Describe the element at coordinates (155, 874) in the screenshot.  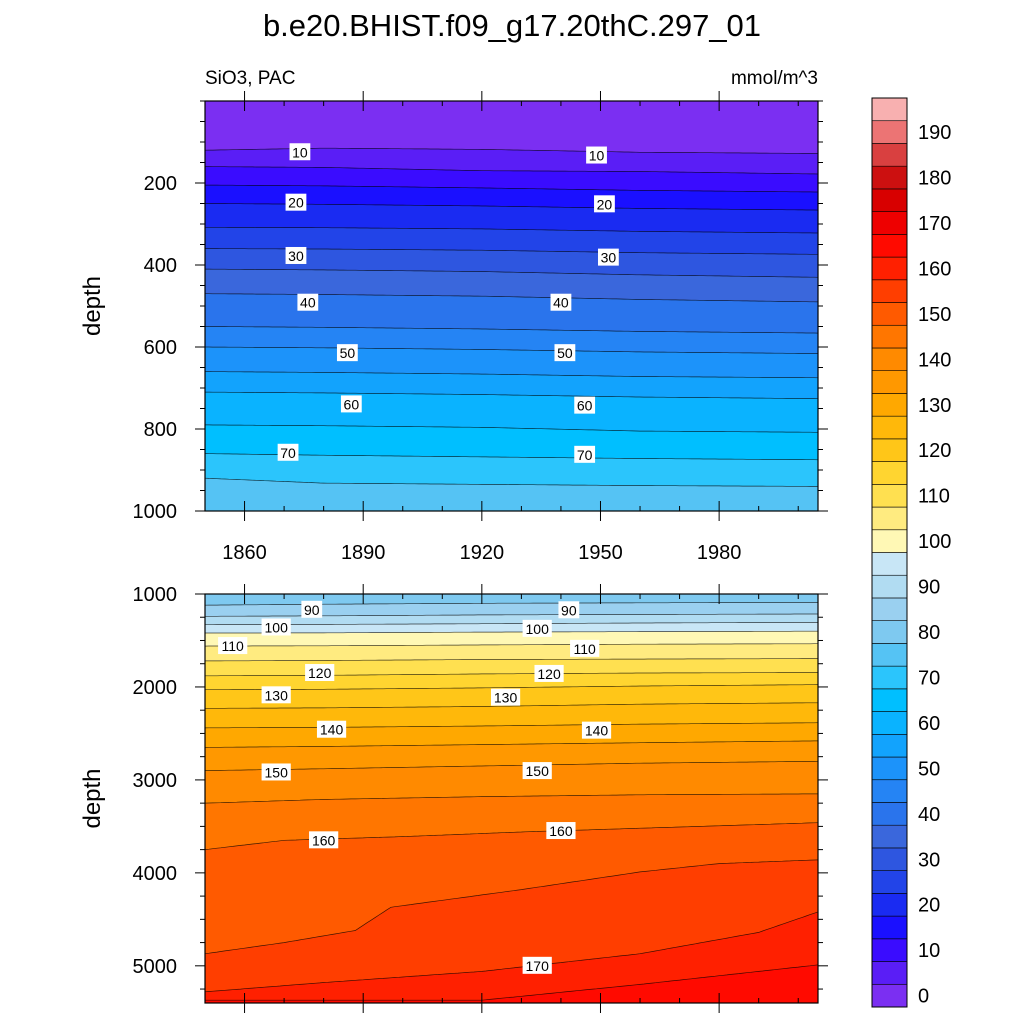
I see `y-tick-label: 4000` at that location.